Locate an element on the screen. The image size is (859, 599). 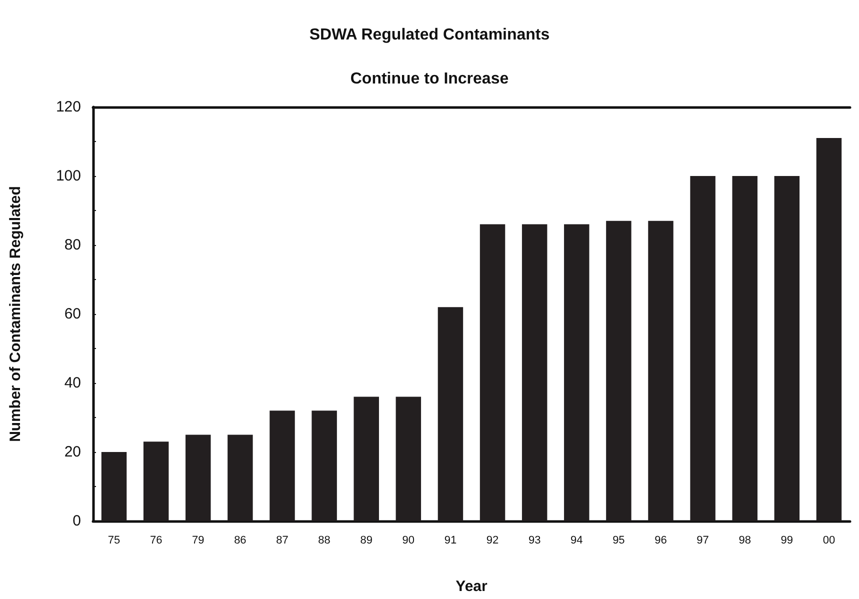
x-tick-label: 98 is located at coordinates (744, 540).